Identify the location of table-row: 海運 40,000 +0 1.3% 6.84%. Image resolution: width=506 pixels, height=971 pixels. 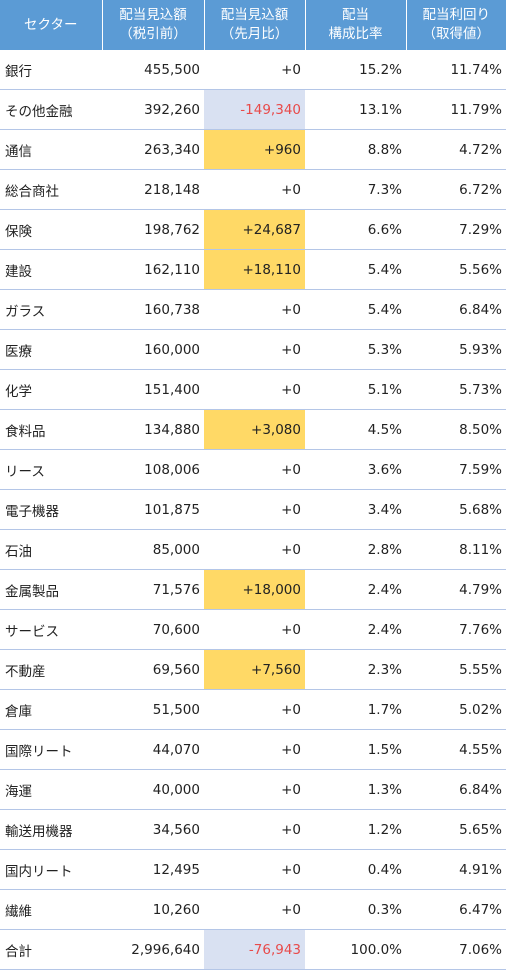
(253, 789).